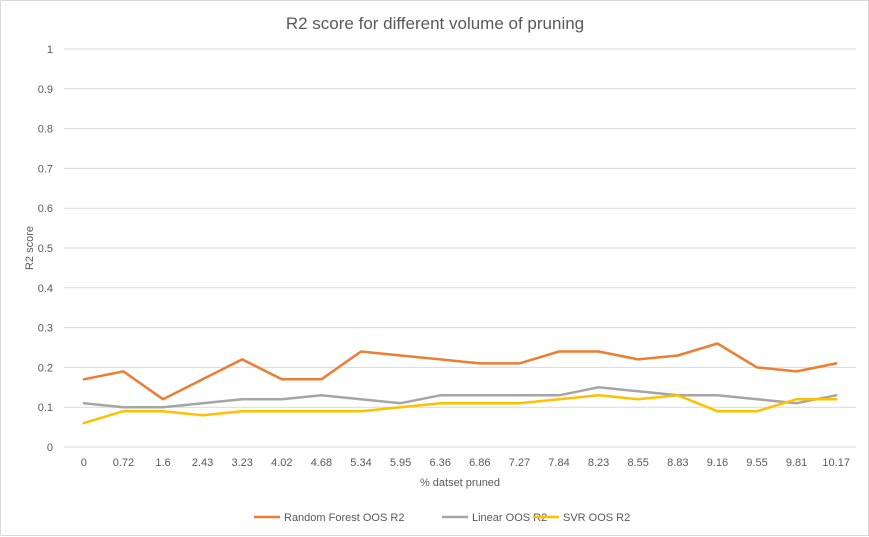 Image resolution: width=869 pixels, height=537 pixels. Describe the element at coordinates (50, 50) in the screenshot. I see `y-tick-label: 1` at that location.